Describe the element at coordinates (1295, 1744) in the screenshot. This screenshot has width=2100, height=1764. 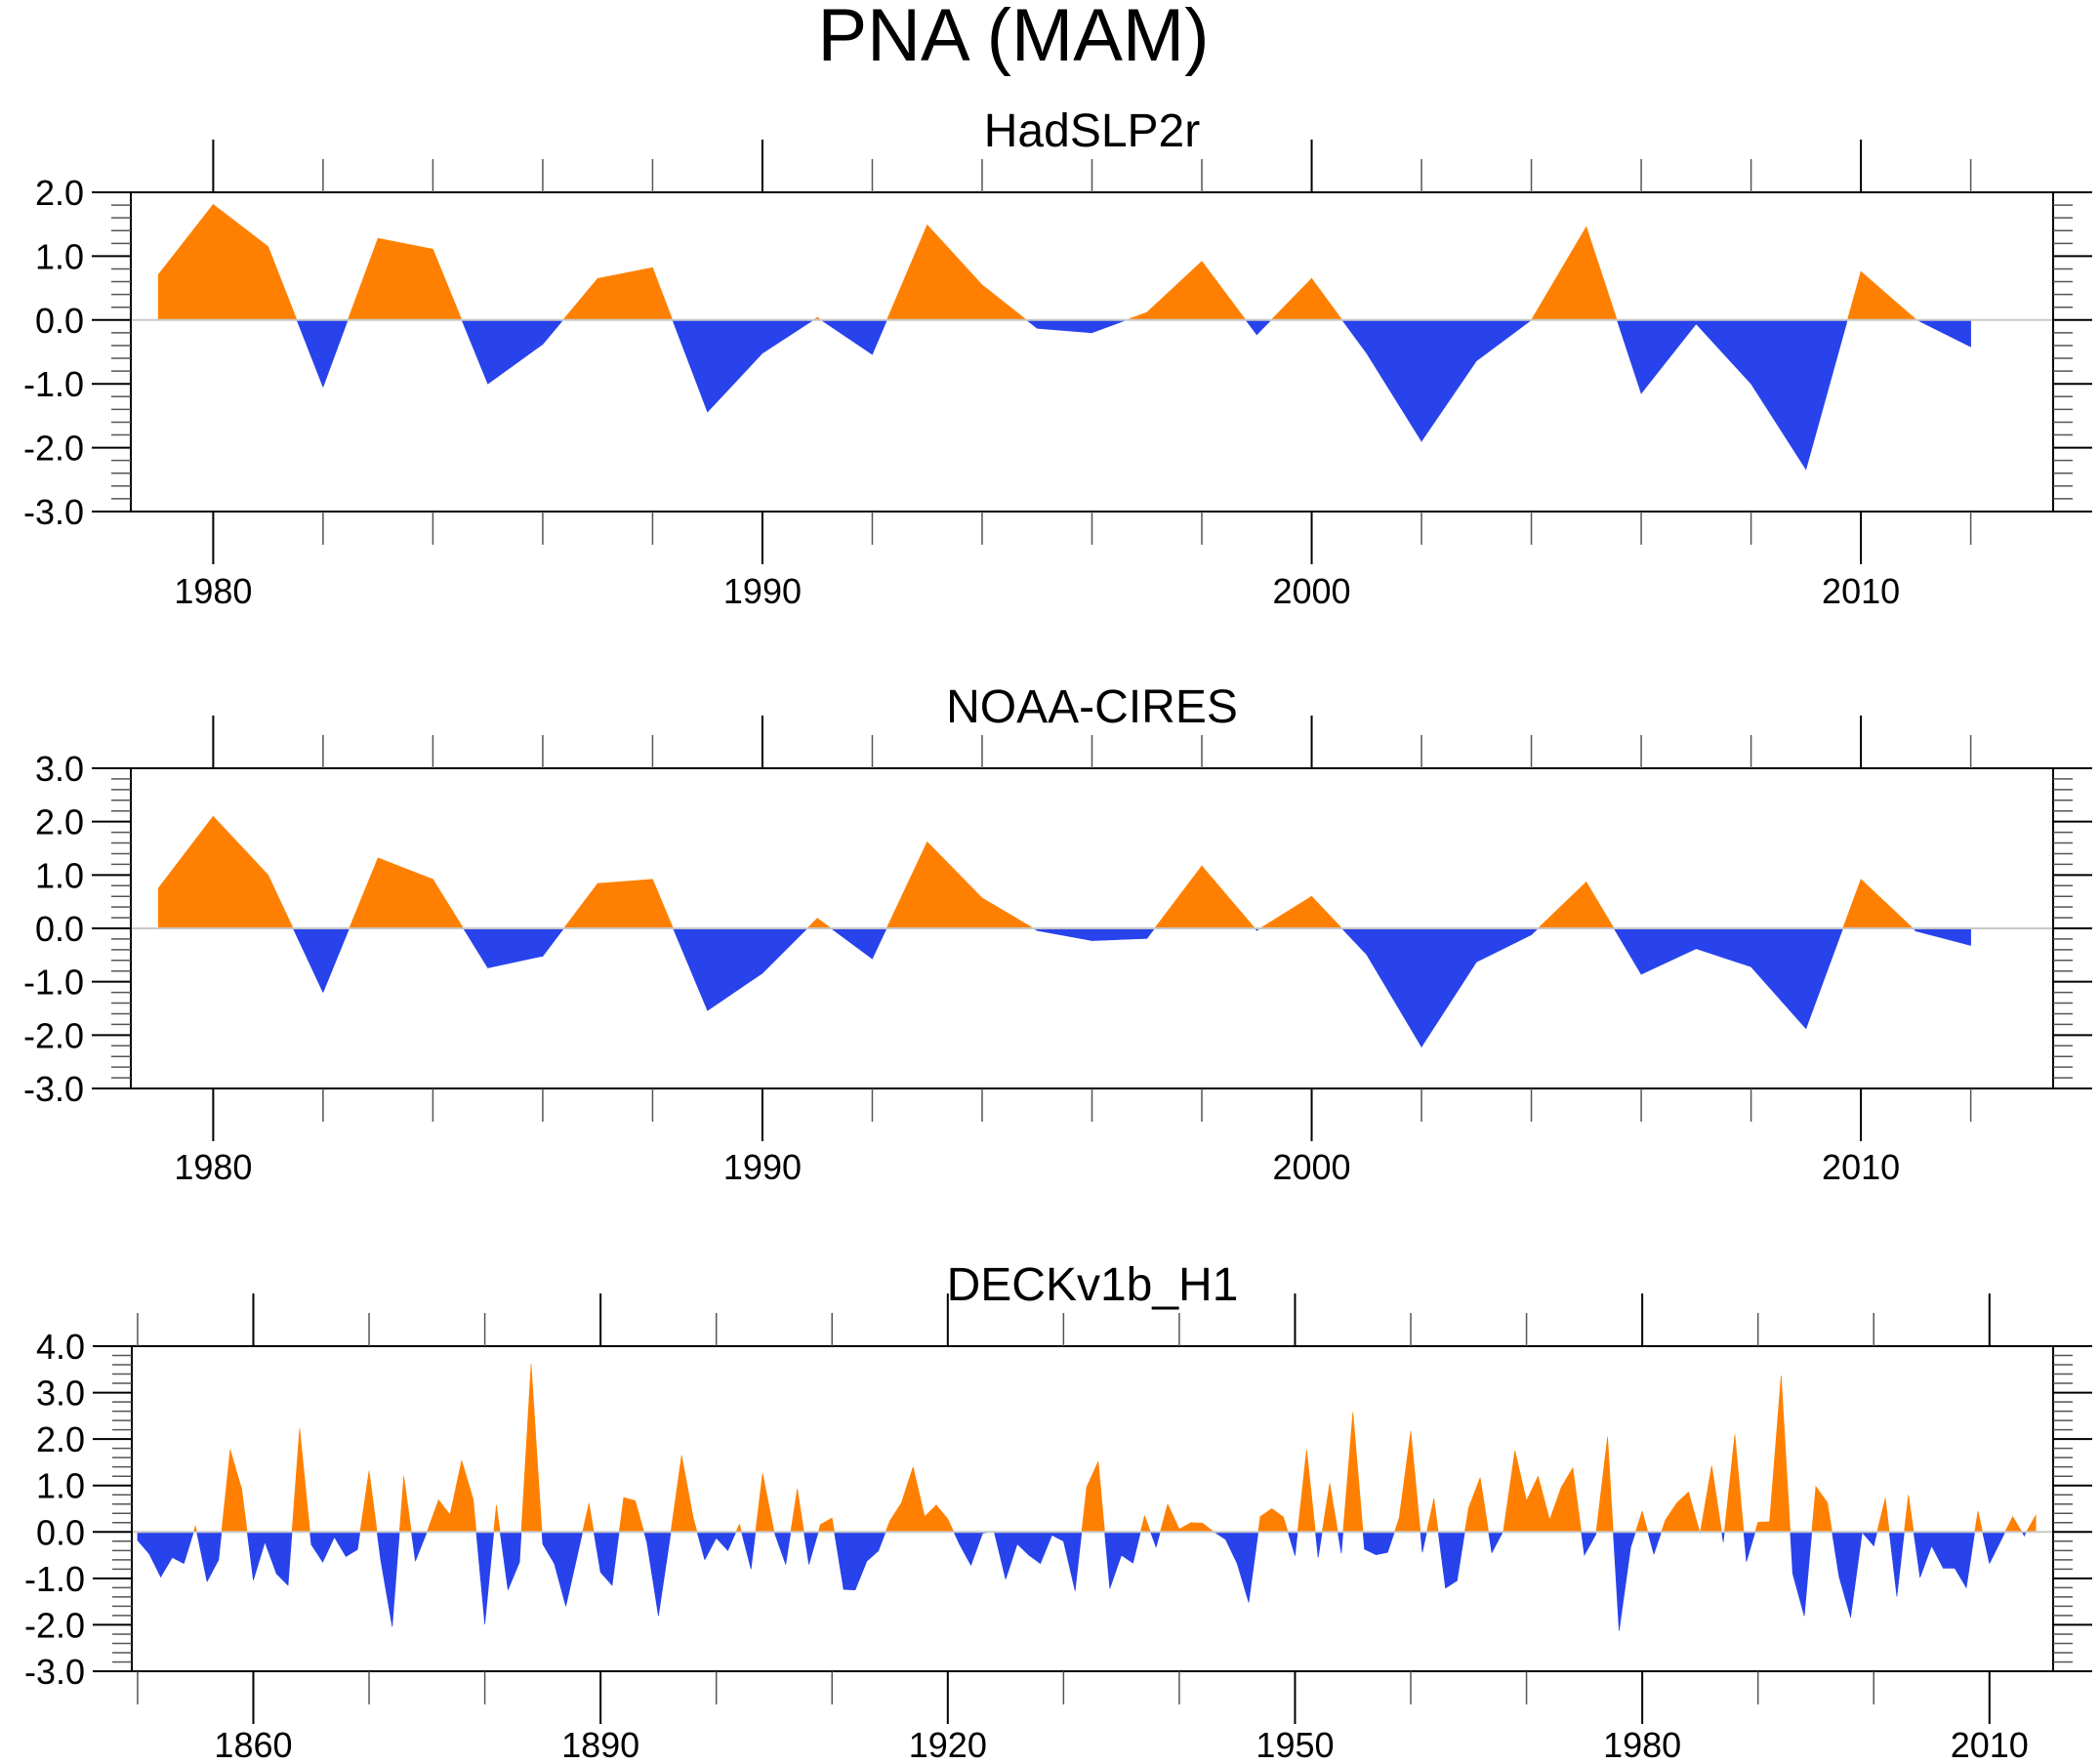
I see `x-tick-label: 1950` at that location.